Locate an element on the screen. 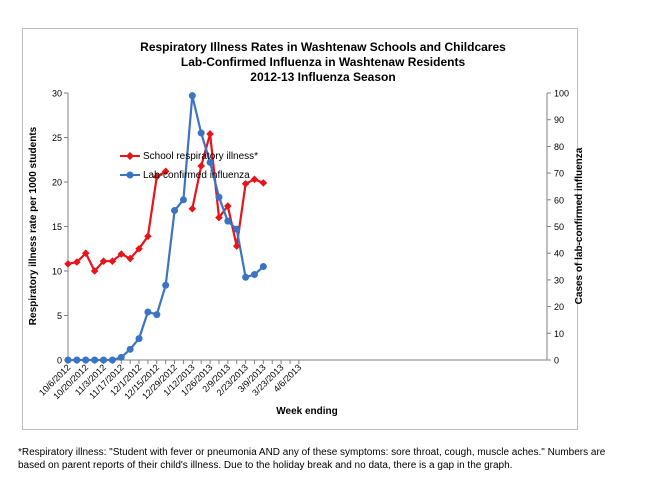  y-left-tick-label: 25 is located at coordinates (57, 138).